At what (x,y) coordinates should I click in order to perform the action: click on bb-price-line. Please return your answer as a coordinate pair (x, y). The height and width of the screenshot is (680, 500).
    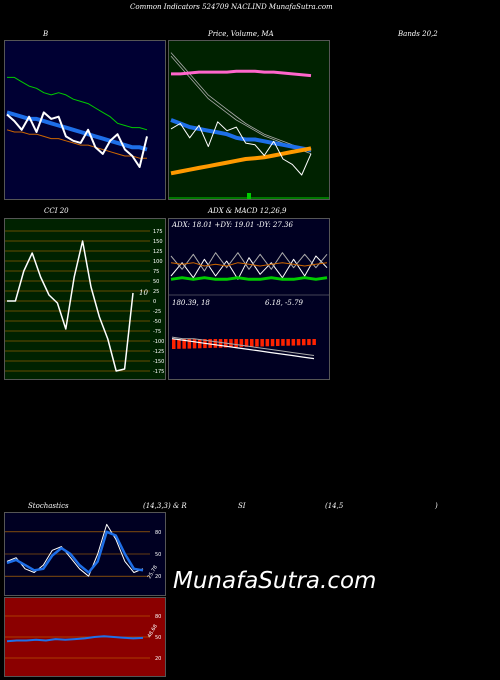
    Looking at the image, I should click on (77, 139).